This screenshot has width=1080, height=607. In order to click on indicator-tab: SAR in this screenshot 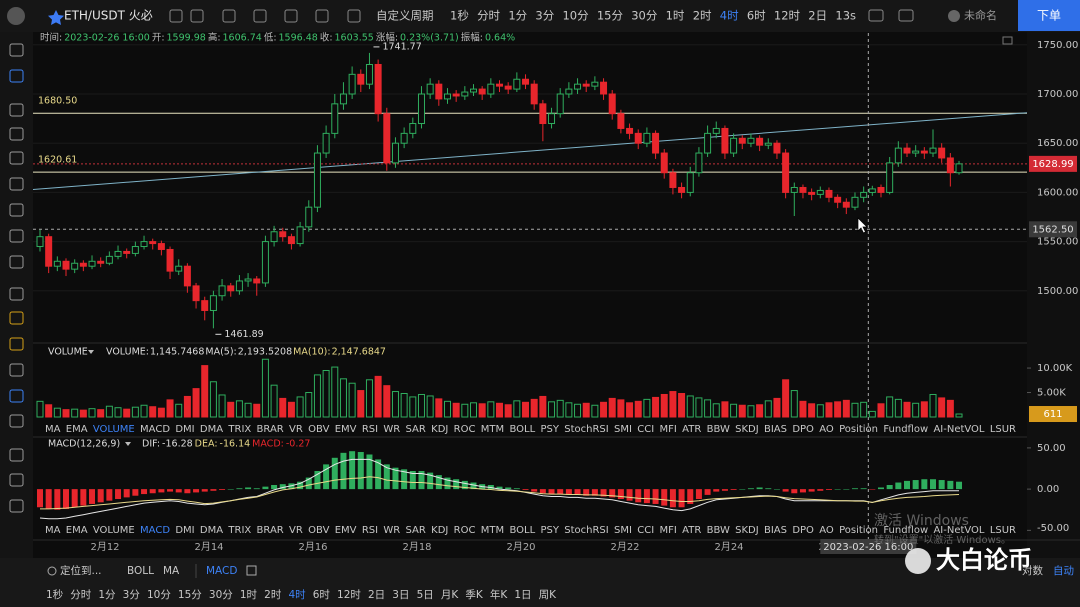, I will do `click(416, 429)`.